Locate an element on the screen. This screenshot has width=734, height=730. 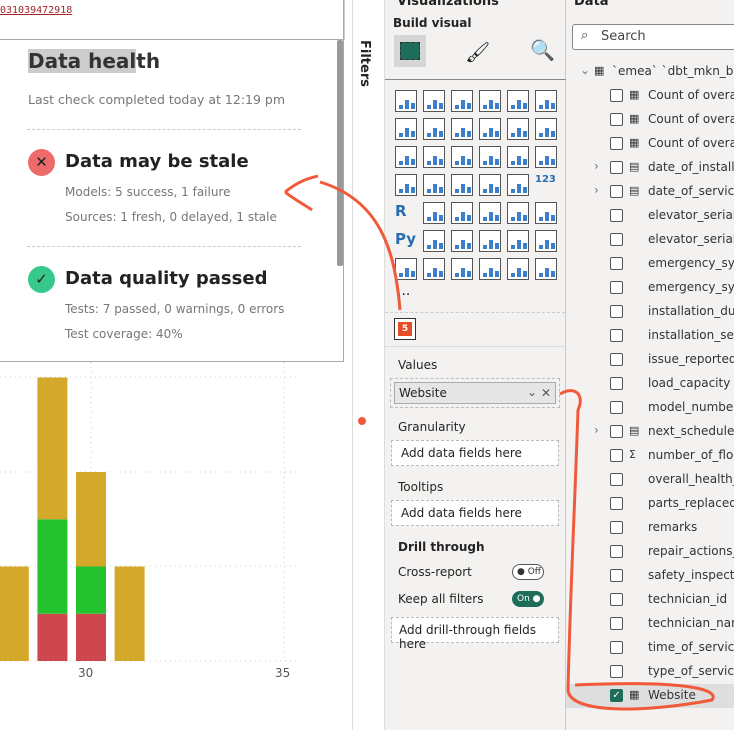
tooltips-well: Add data fields here is located at coordinates (475, 513).